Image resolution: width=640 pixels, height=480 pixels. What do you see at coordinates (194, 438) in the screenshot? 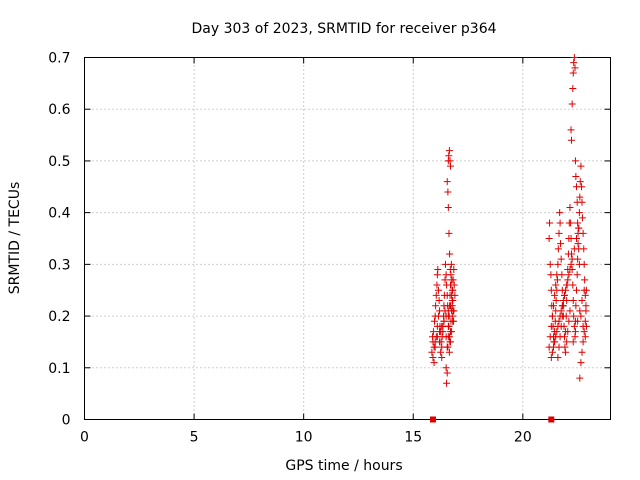
I see `x-tick-label: 5` at bounding box center [194, 438].